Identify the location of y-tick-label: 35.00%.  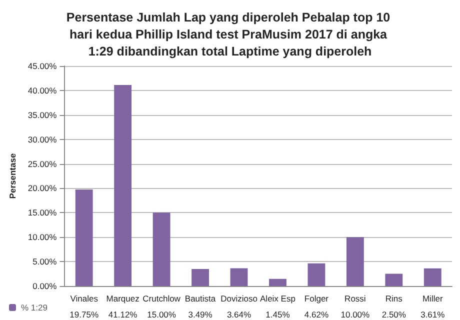
(43, 115).